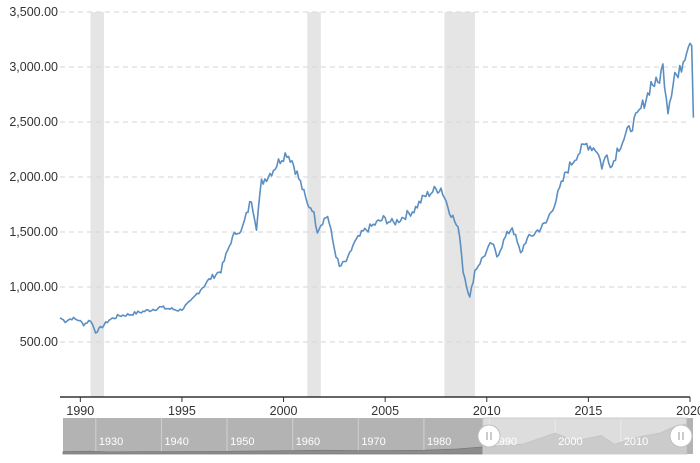 Image resolution: width=700 pixels, height=463 pixels. What do you see at coordinates (33, 12) in the screenshot?
I see `y-tick-label: 3,500.00` at bounding box center [33, 12].